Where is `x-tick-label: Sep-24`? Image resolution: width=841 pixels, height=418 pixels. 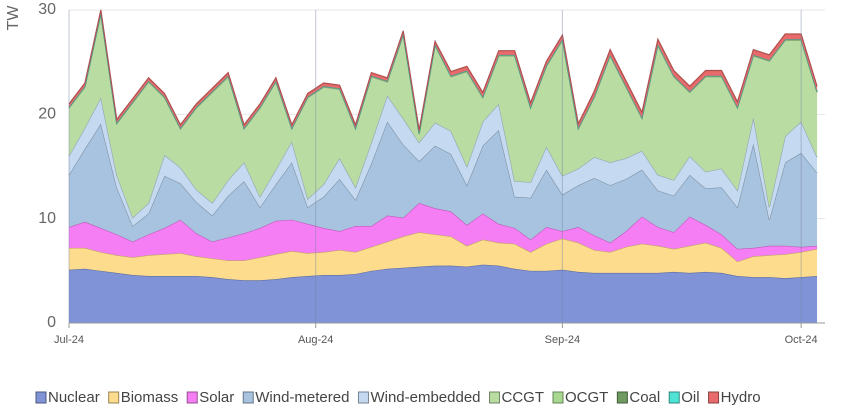 x-tick-label: Sep-24 is located at coordinates (562, 340).